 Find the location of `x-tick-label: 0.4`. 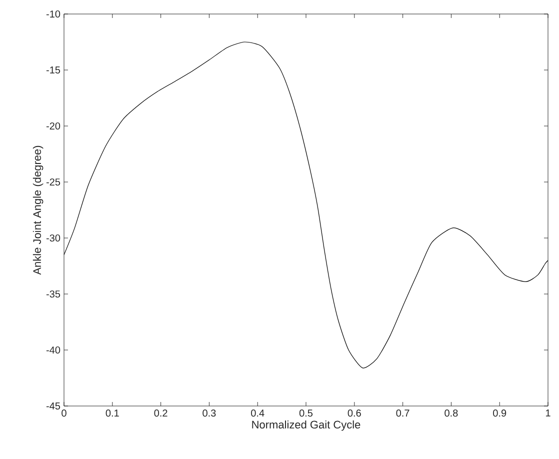

x-tick-label: 0.4 is located at coordinates (257, 413).